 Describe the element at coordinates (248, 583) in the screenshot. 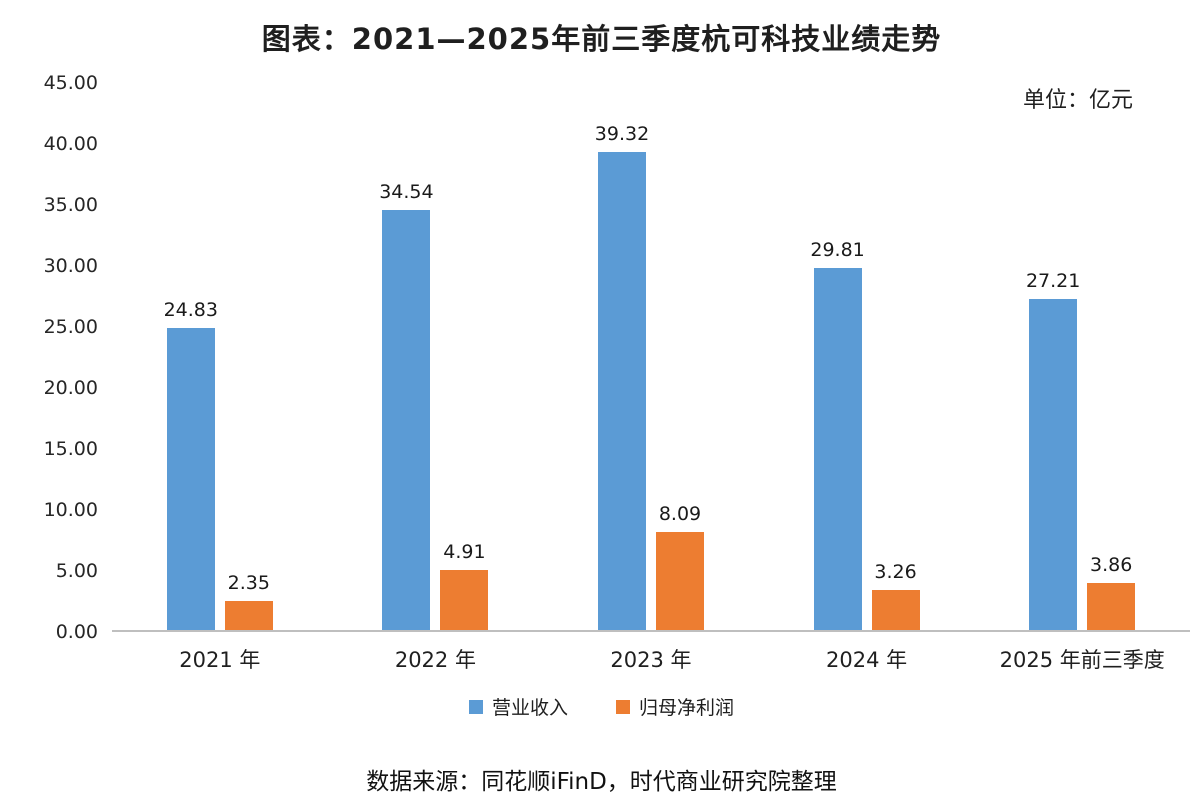

I see `bar-value-net-profit-0: 2.35` at that location.